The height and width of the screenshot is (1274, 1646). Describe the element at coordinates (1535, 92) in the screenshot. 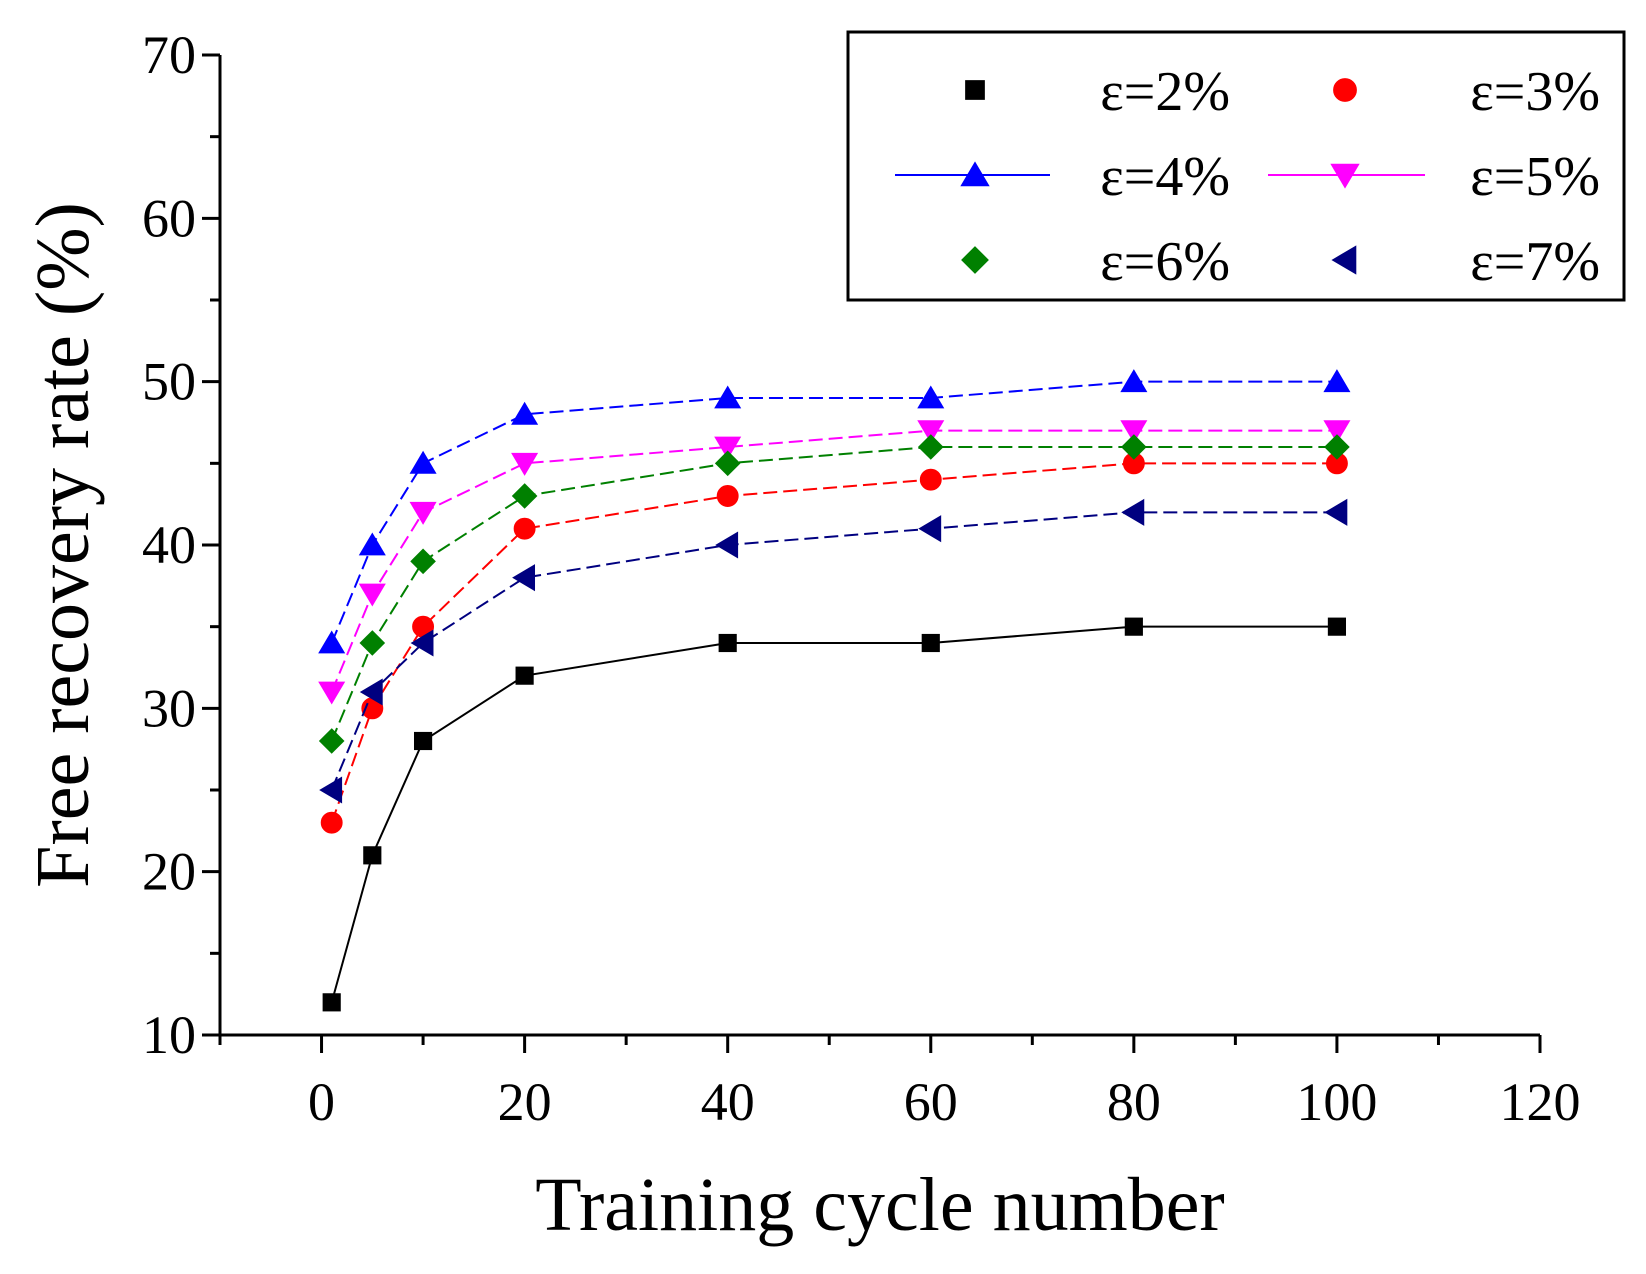

I see `legend-label: ε=3%` at that location.